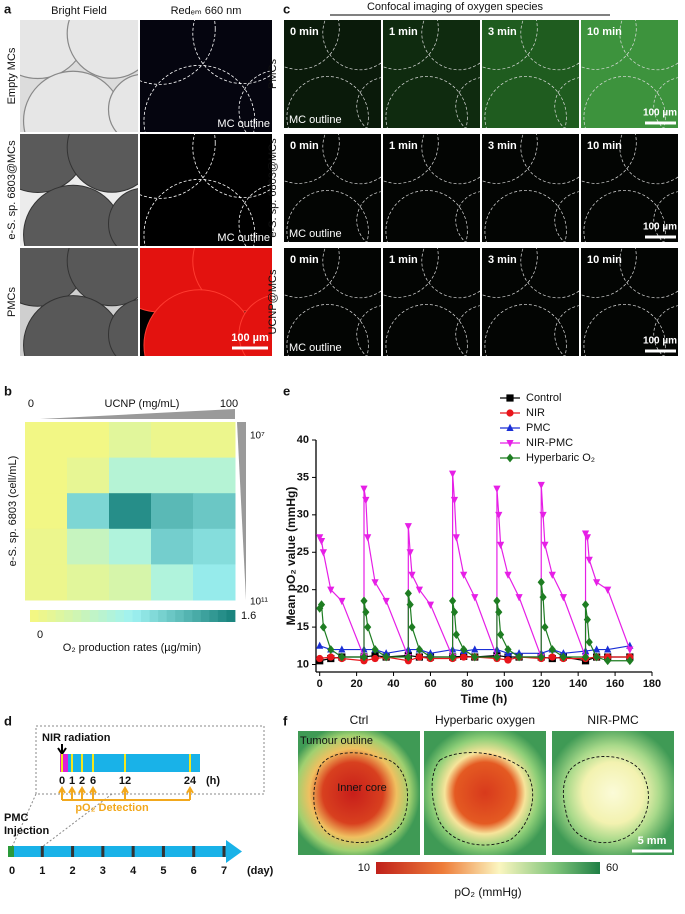 This screenshot has height=914, width=685. What do you see at coordinates (62, 781) in the screenshot?
I see `hour-tick: 0` at bounding box center [62, 781].